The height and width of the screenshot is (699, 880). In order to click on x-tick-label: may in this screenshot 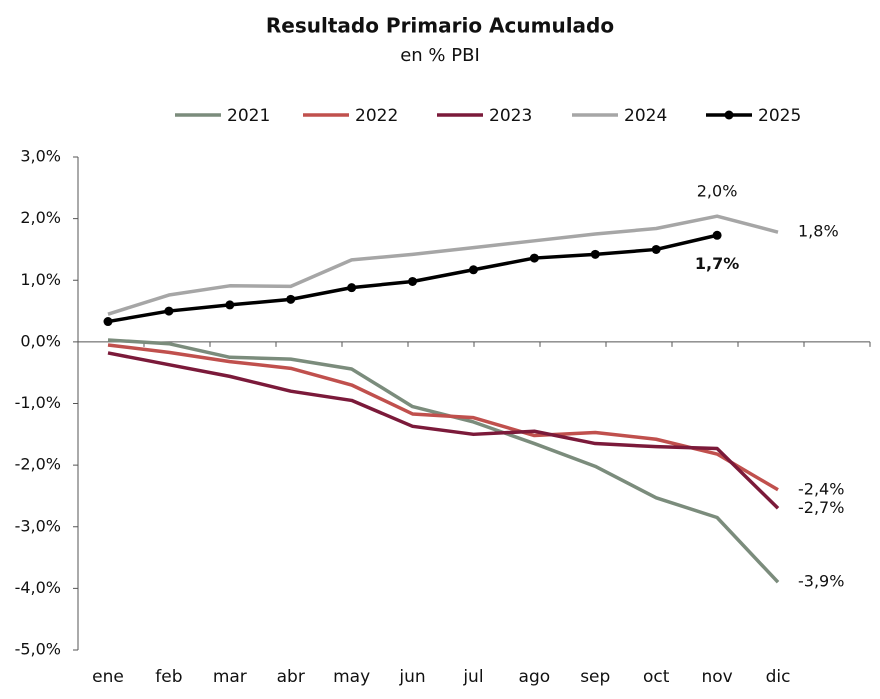, I will do `click(351, 677)`.